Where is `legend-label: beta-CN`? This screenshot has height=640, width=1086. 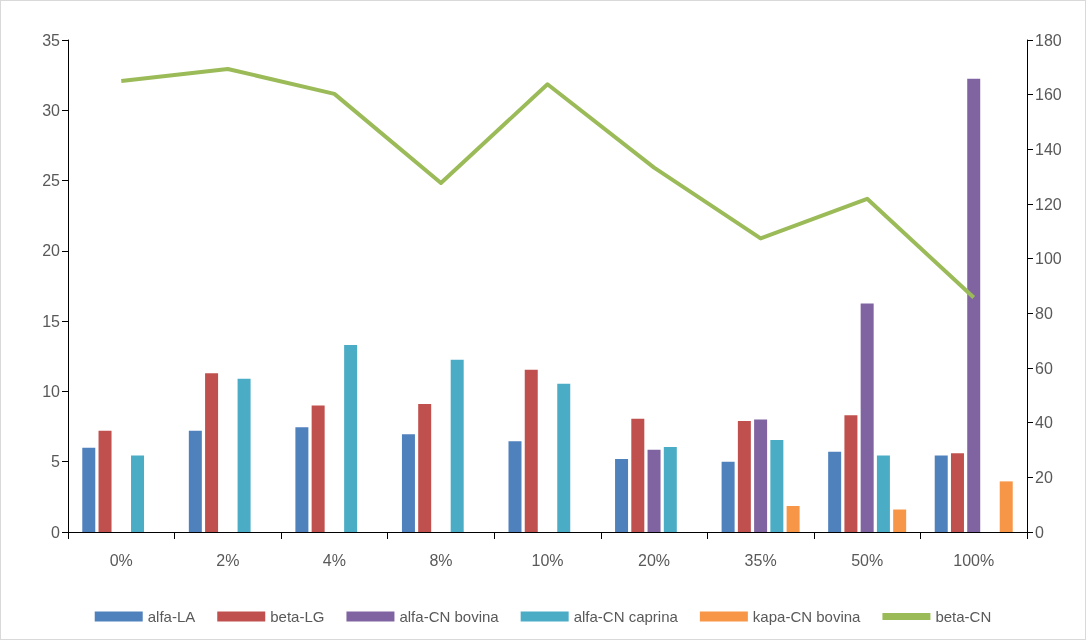
legend-label: beta-CN is located at coordinates (963, 616).